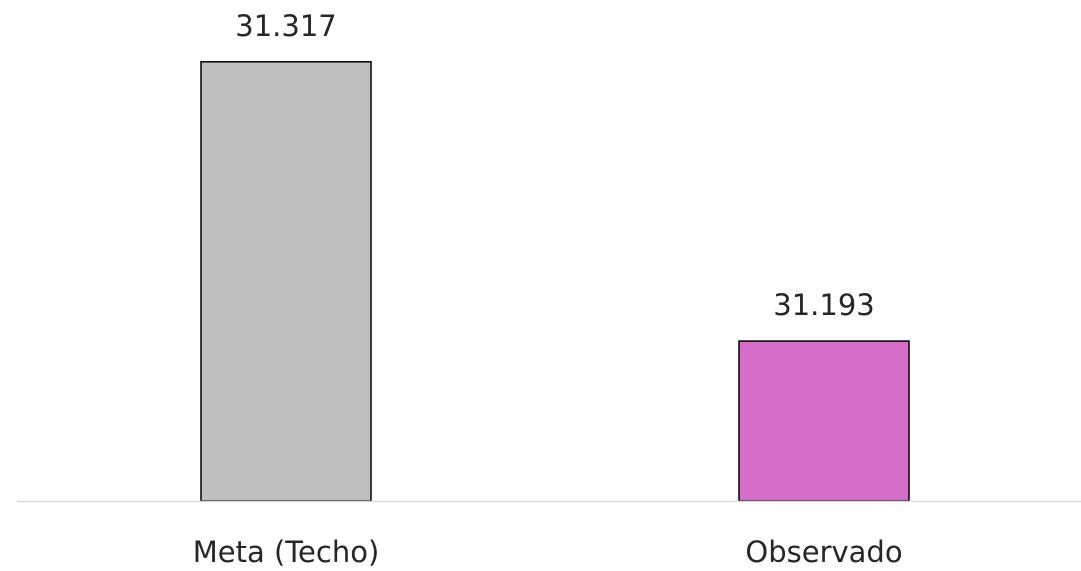 The width and height of the screenshot is (1081, 571). Describe the element at coordinates (285, 26) in the screenshot. I see `value-label: 31.317` at that location.